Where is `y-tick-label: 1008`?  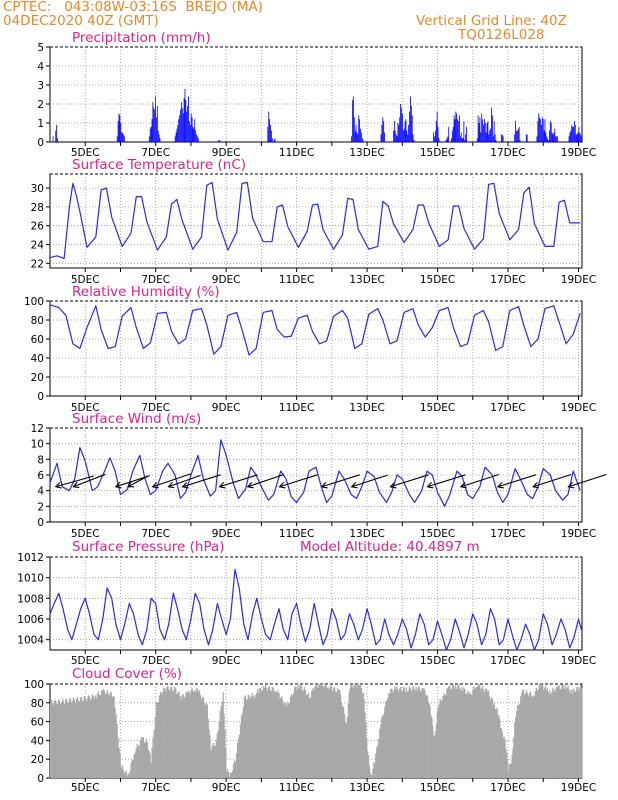 y-tick-label: 1008 is located at coordinates (30, 599).